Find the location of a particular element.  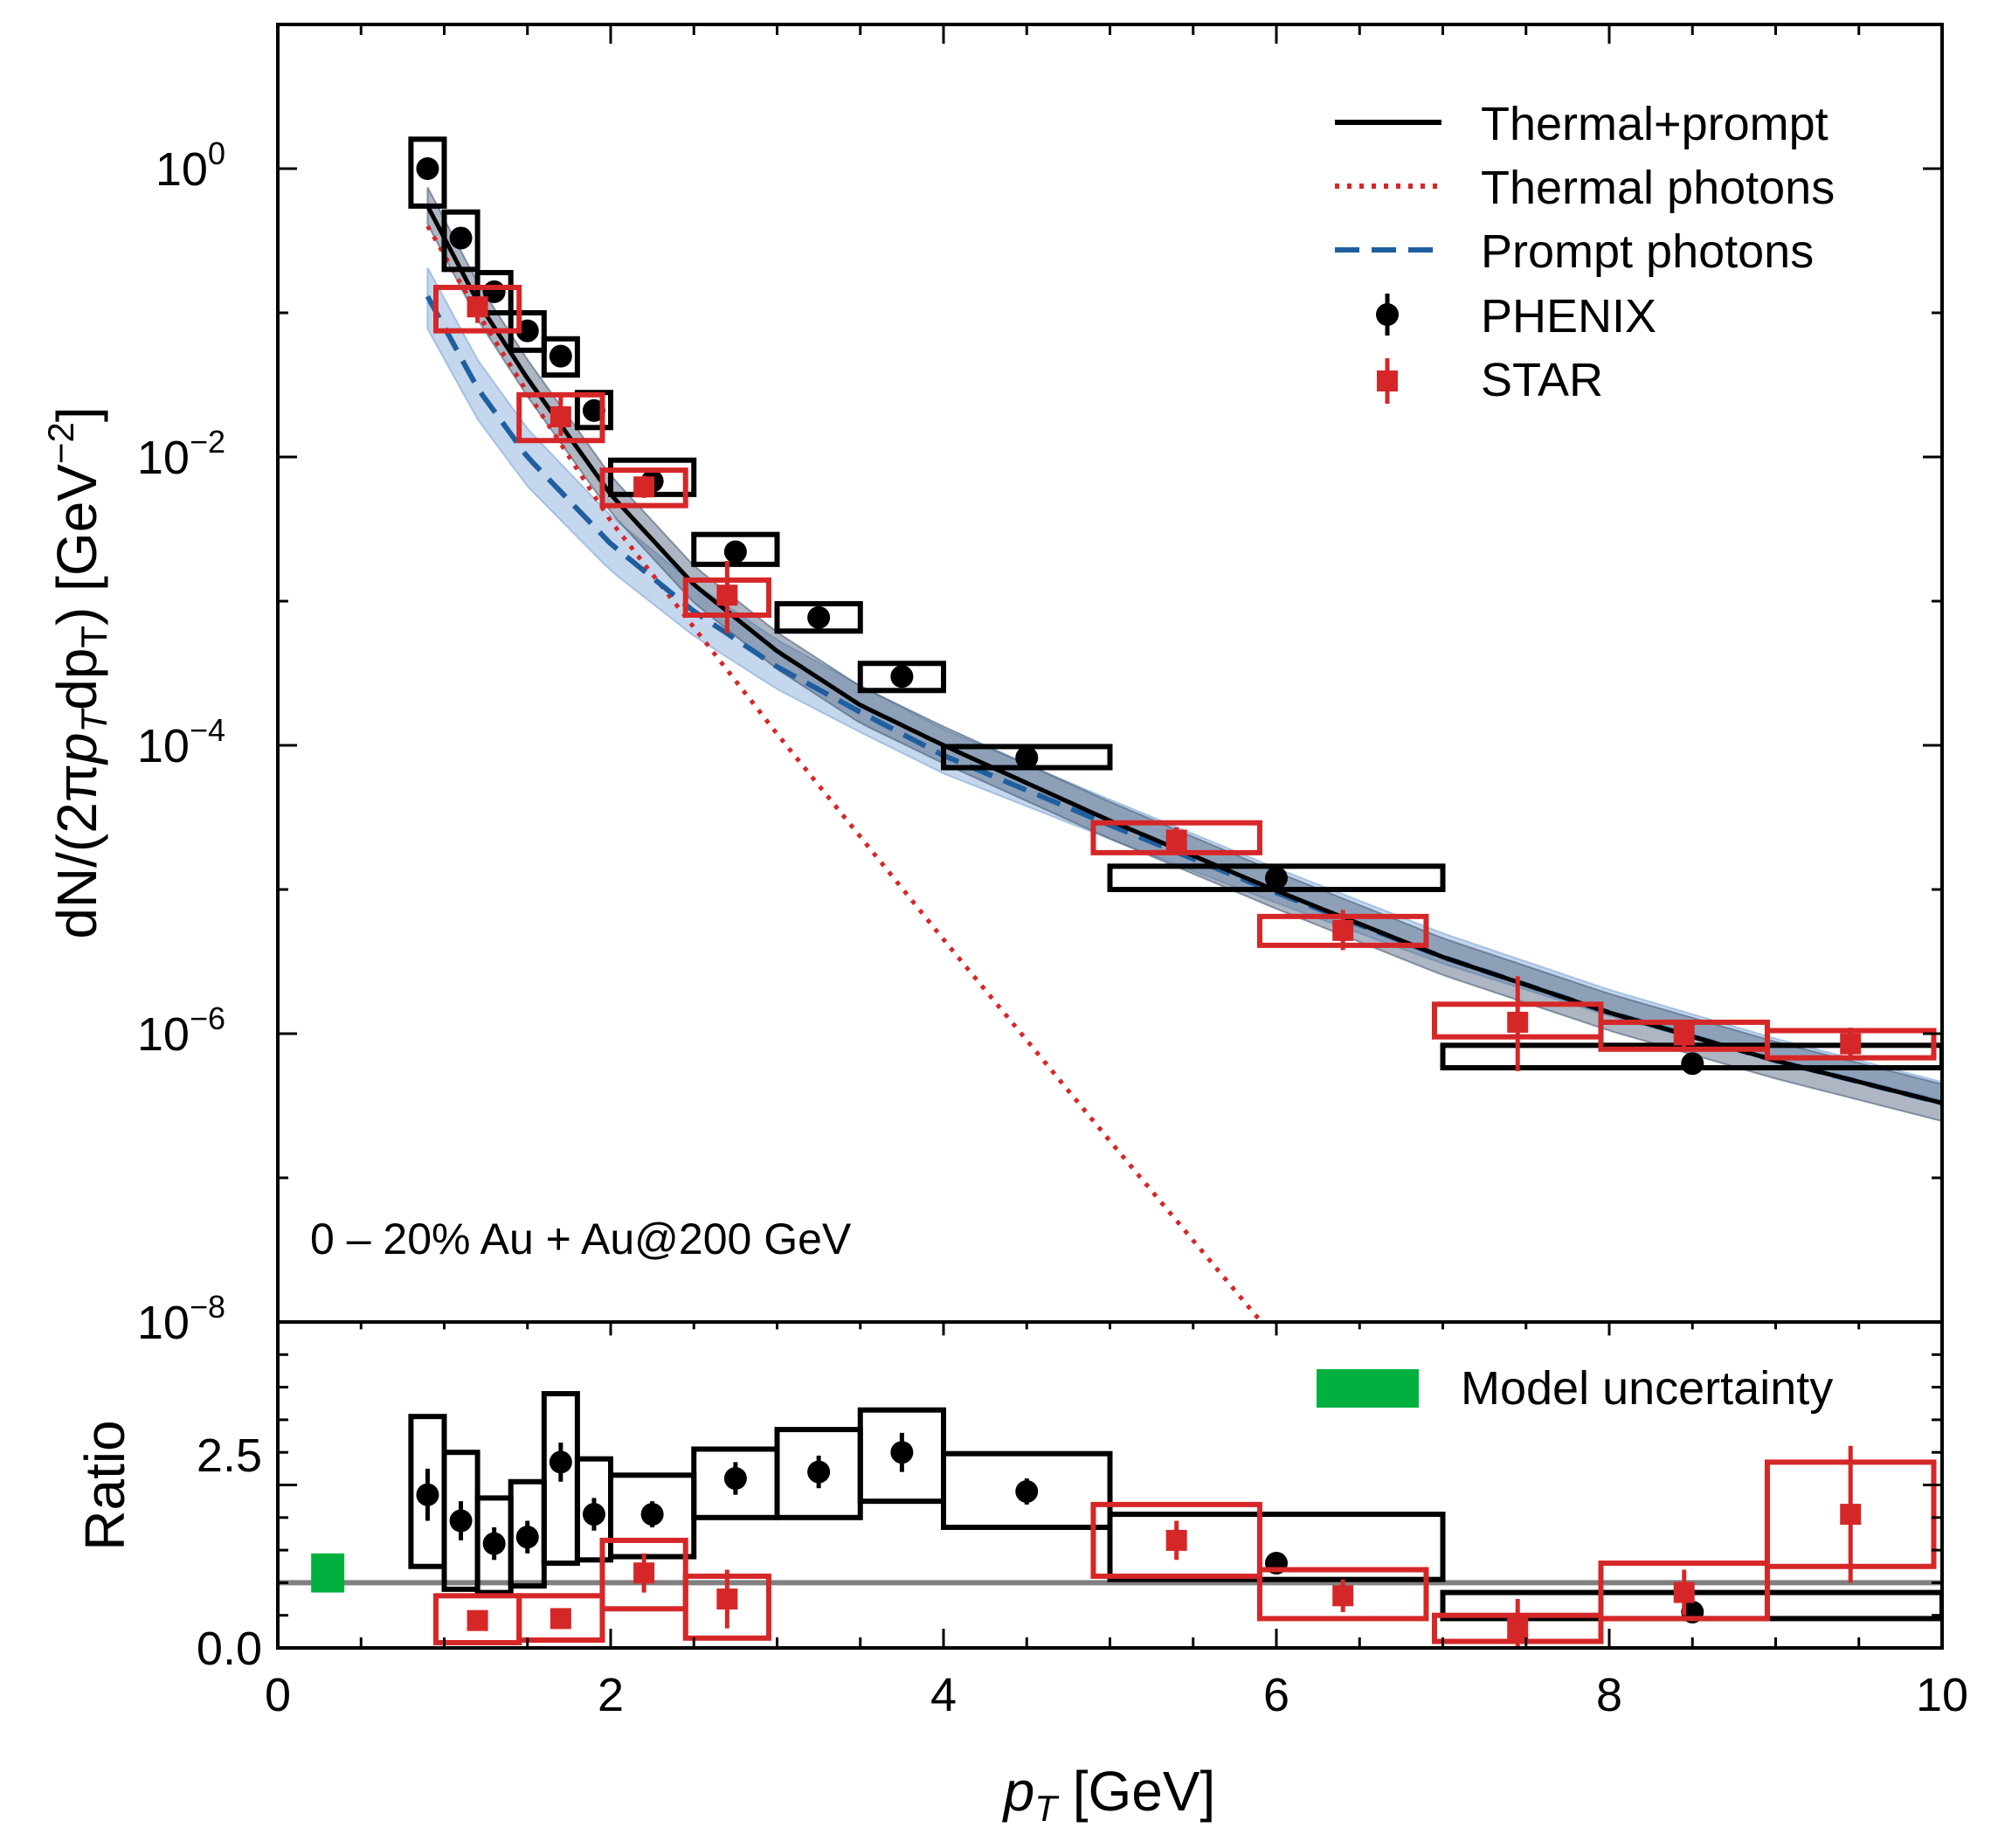

ratio-ytick-label-0: 0.0 is located at coordinates (229, 1649).